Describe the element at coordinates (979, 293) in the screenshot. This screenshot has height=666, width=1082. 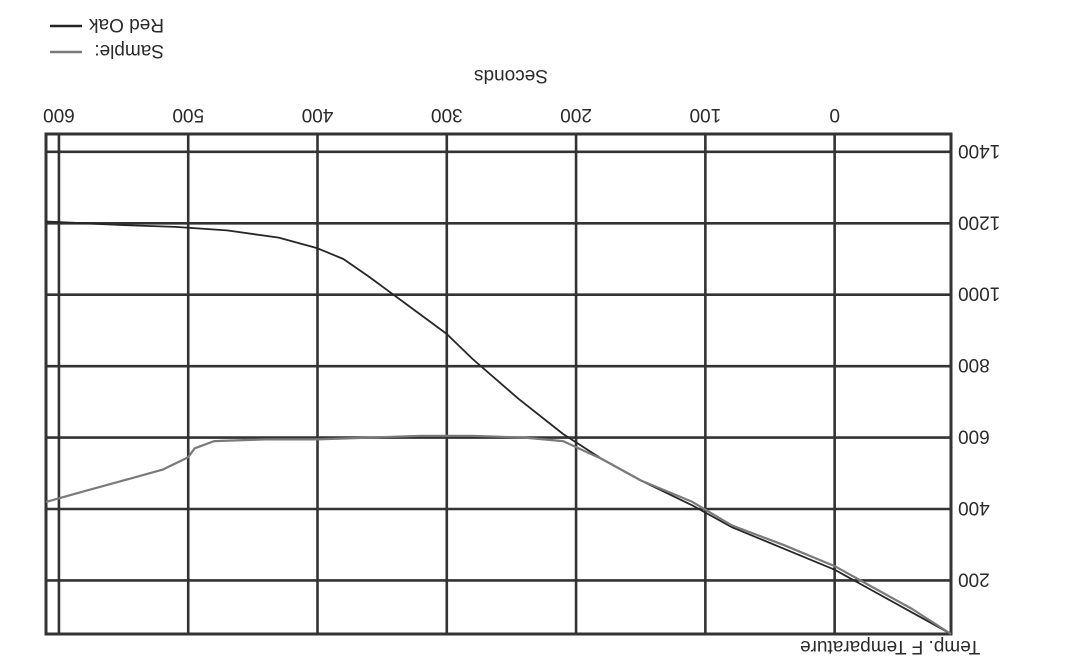
I see `y-tick-label: 1000` at that location.